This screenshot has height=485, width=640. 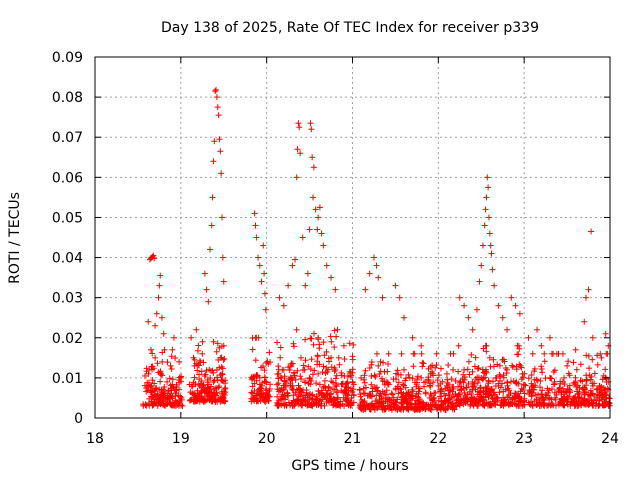 I want to click on y-tick-label: 0.04, so click(x=67, y=259).